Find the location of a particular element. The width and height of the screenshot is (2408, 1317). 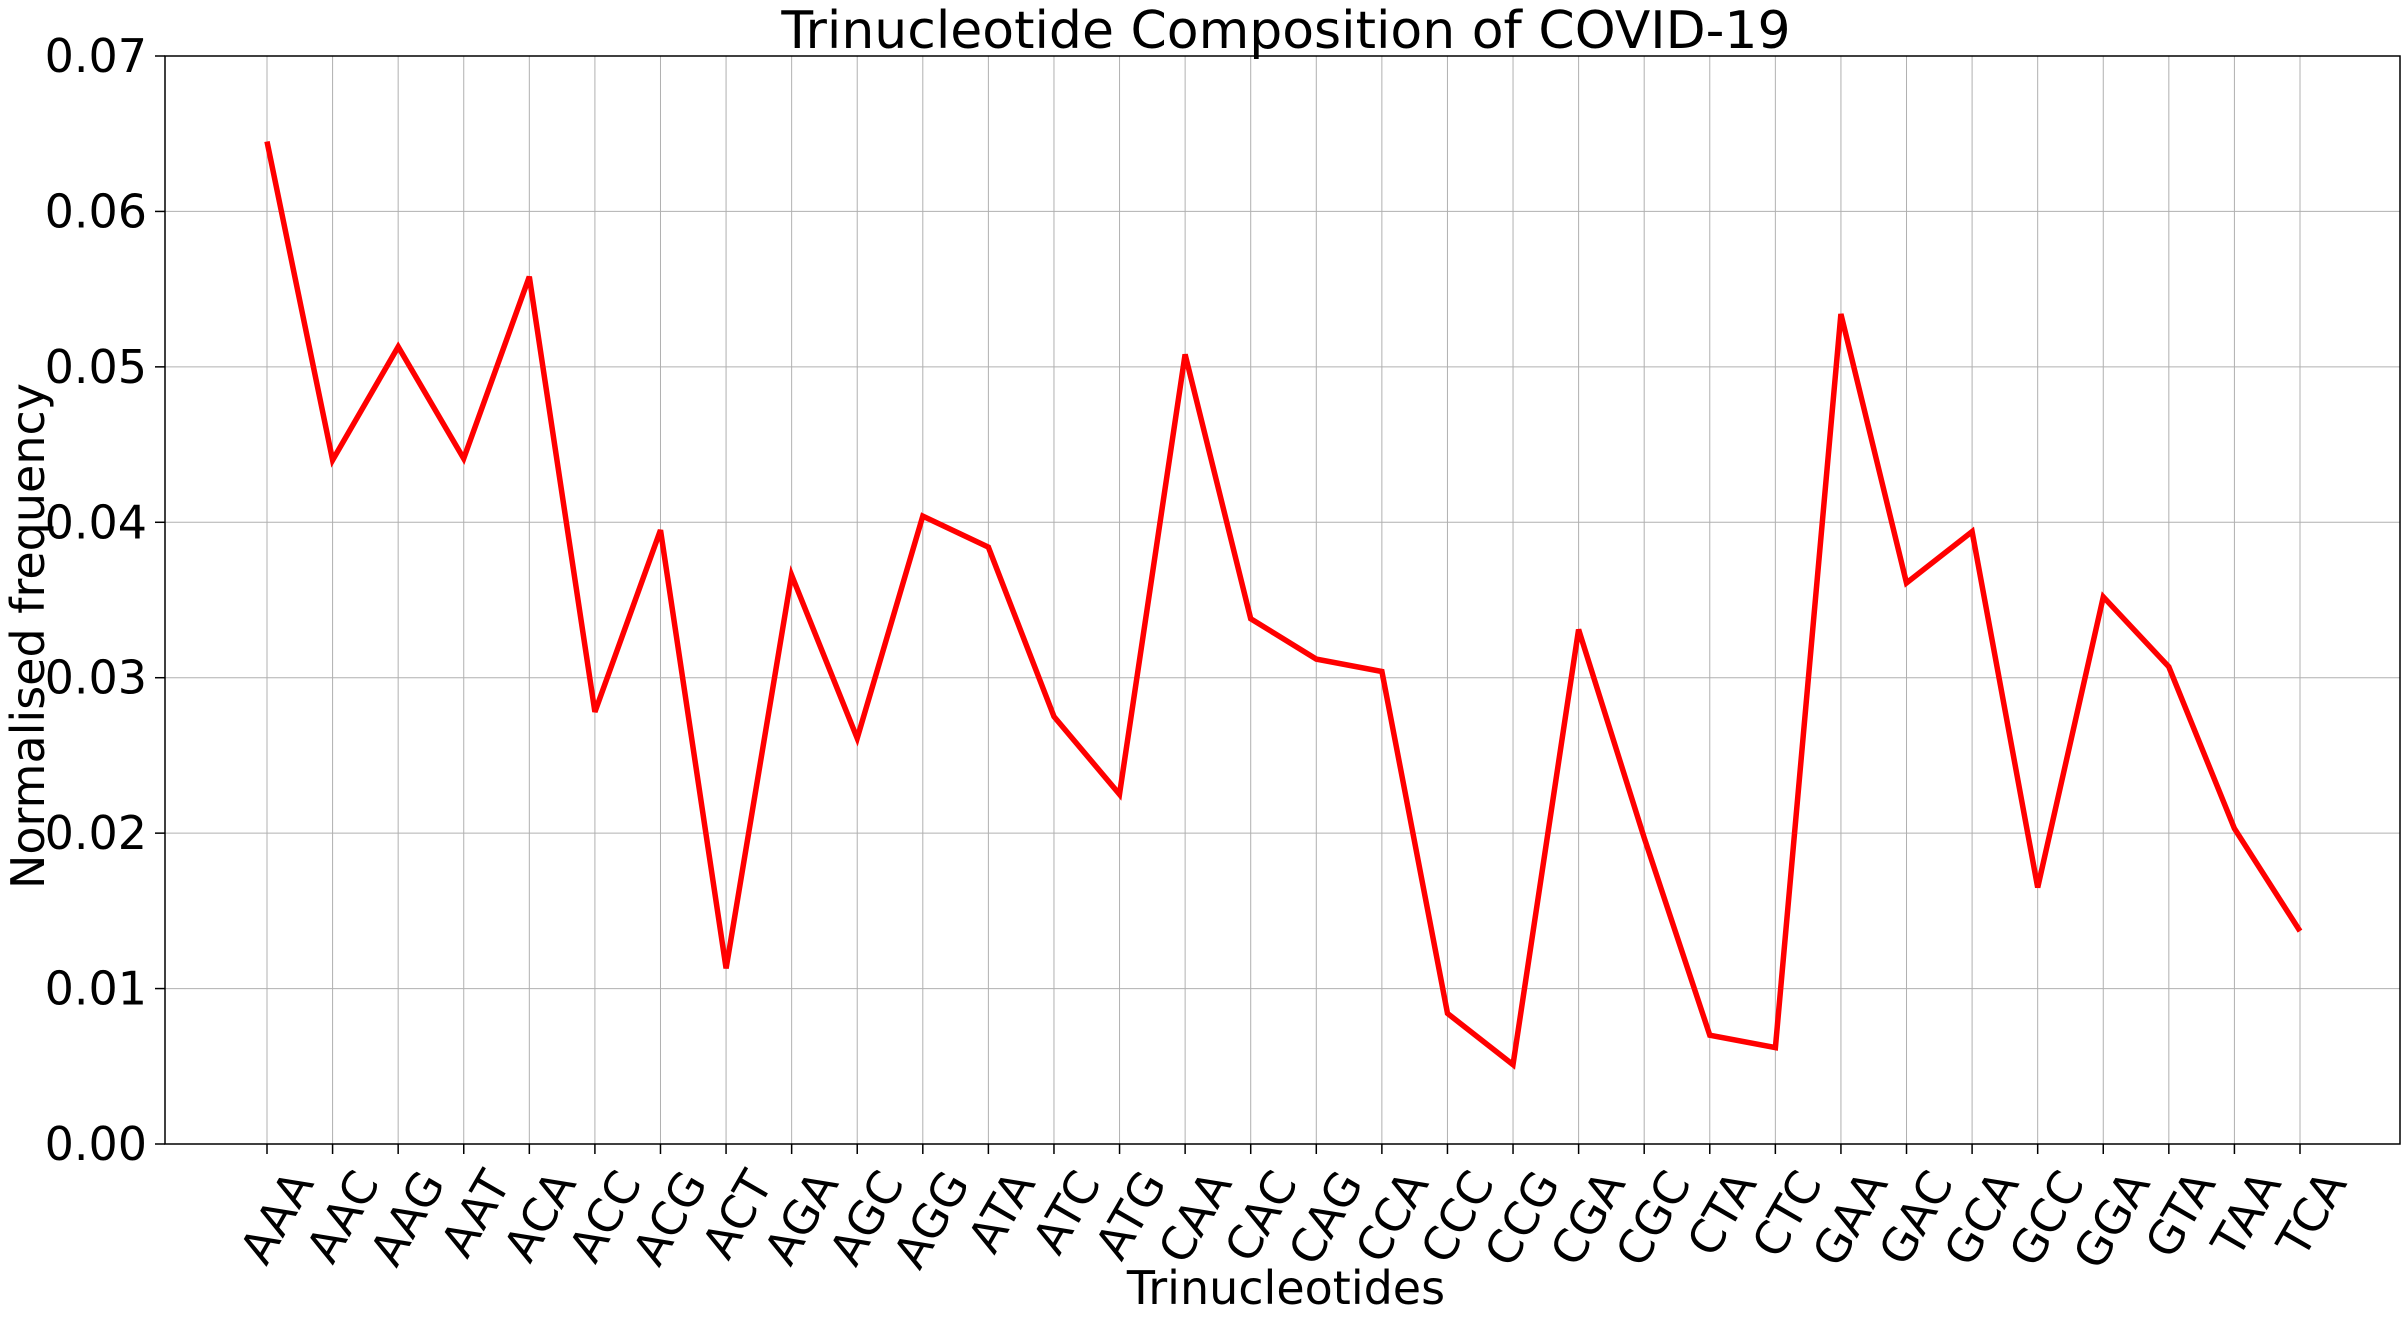

y-tick-label: 0.03 is located at coordinates (96, 678).